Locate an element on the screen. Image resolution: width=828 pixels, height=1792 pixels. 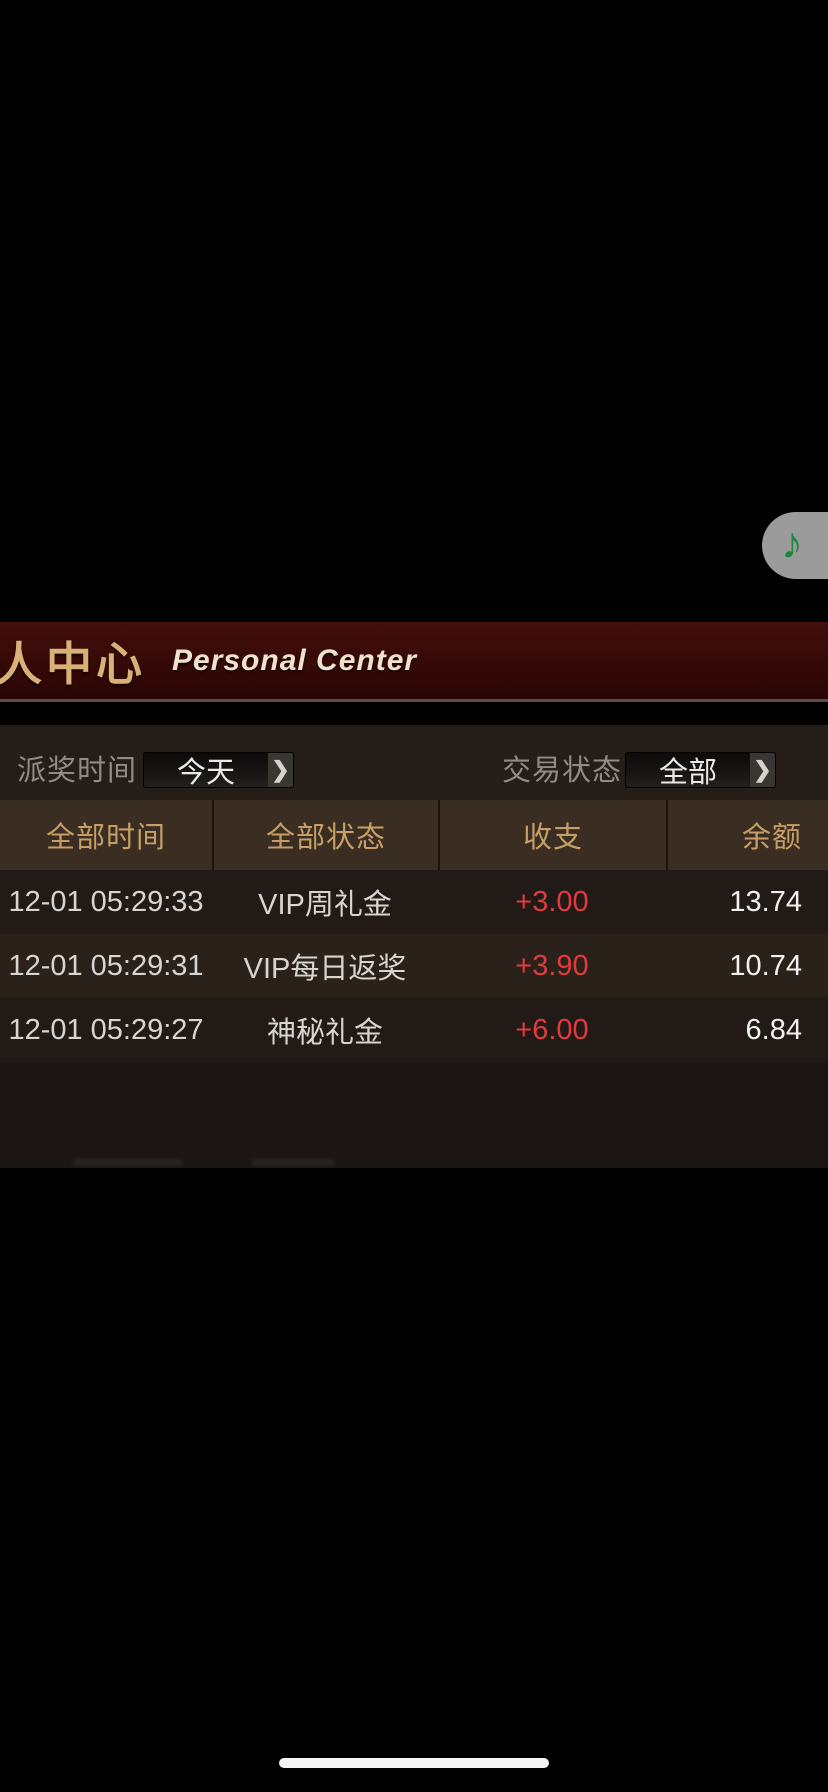
column-header-time: 全部时间 is located at coordinates (105, 838).